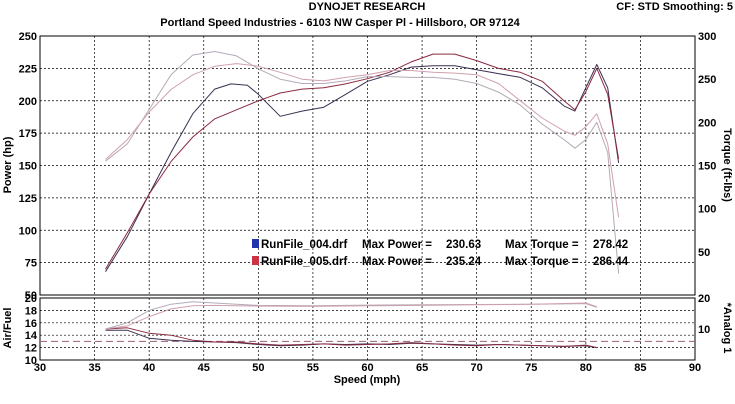 This screenshot has height=404, width=735. Describe the element at coordinates (28, 134) in the screenshot. I see `y-tick-label-power: 175` at that location.